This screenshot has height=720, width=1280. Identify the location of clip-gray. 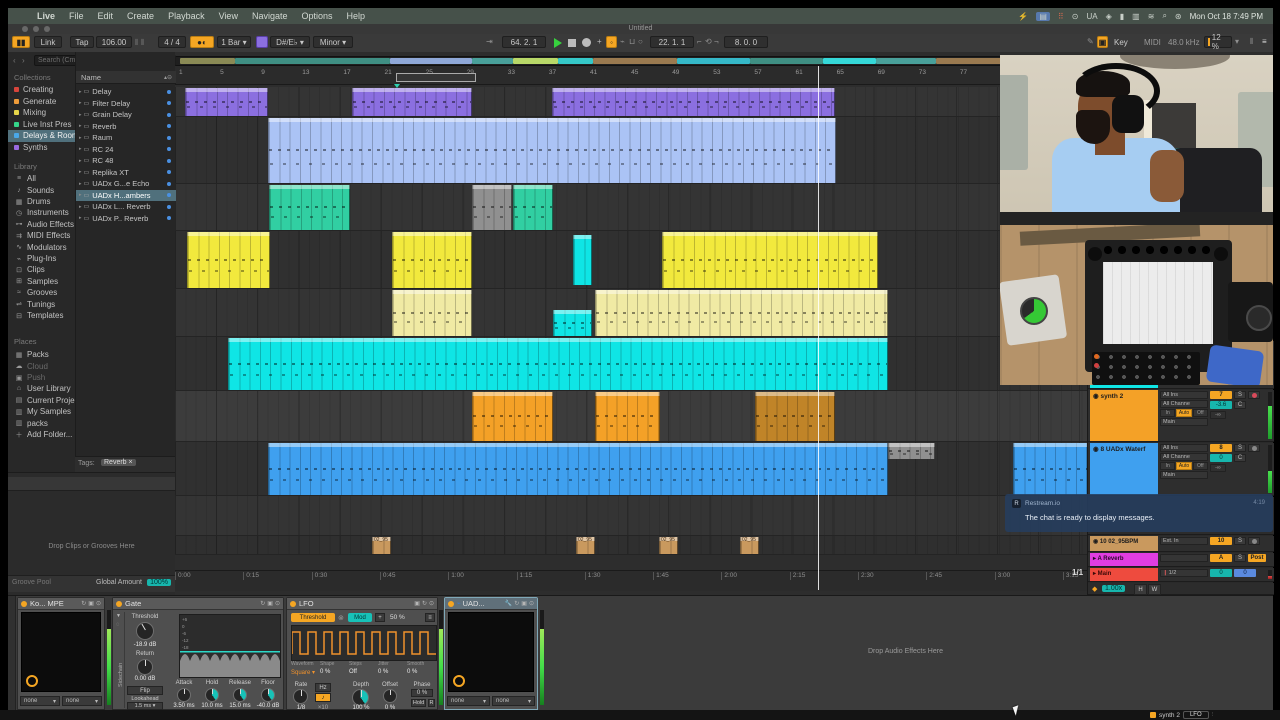
(492, 207).